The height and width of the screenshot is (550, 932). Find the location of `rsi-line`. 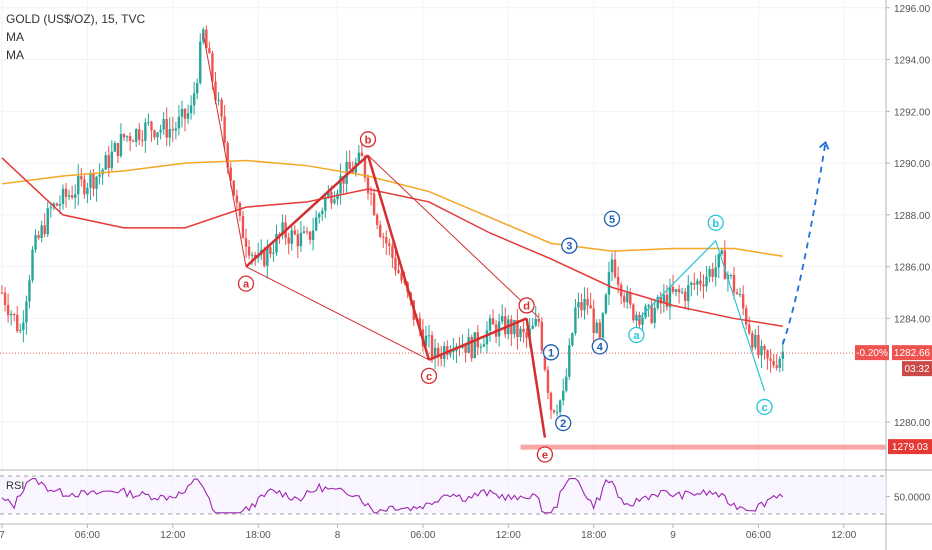

rsi-line is located at coordinates (392, 496).